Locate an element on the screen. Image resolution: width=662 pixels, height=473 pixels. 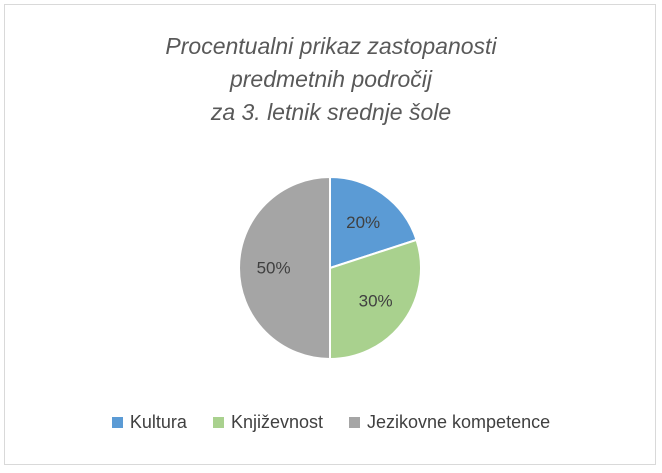
legend-label-knjizevnost: Književnost is located at coordinates (276, 422).